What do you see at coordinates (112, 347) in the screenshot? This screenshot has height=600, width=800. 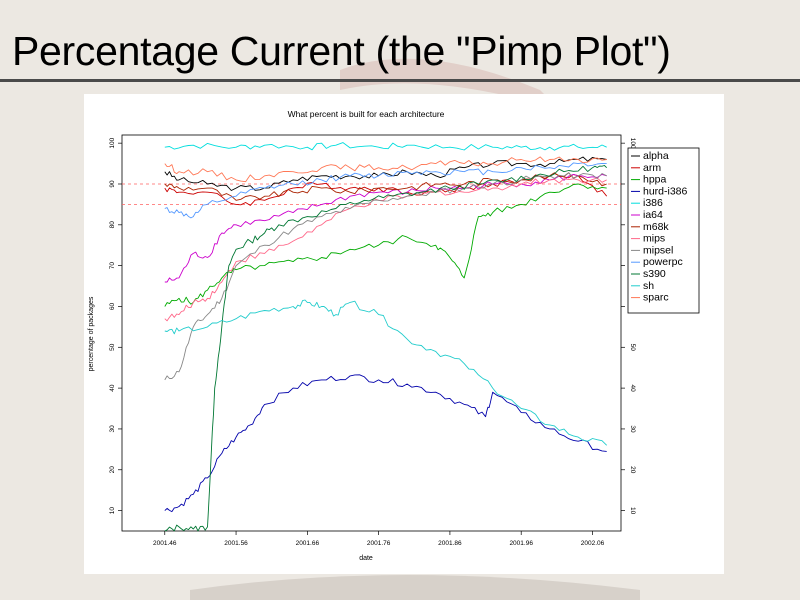 I see `y-tick-label-left: 50` at bounding box center [112, 347].